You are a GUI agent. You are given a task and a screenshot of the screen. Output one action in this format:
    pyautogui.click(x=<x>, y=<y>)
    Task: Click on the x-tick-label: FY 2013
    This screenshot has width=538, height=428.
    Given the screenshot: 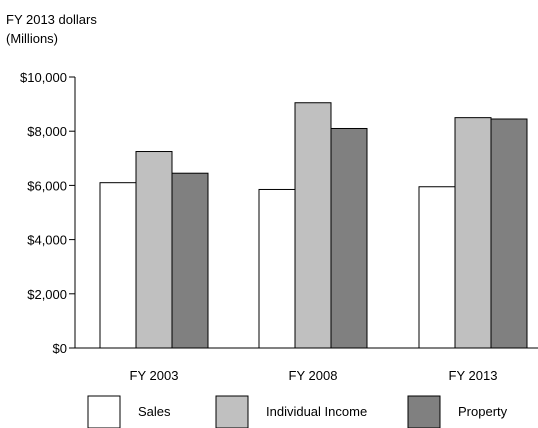 What is the action you would take?
    pyautogui.click(x=473, y=375)
    